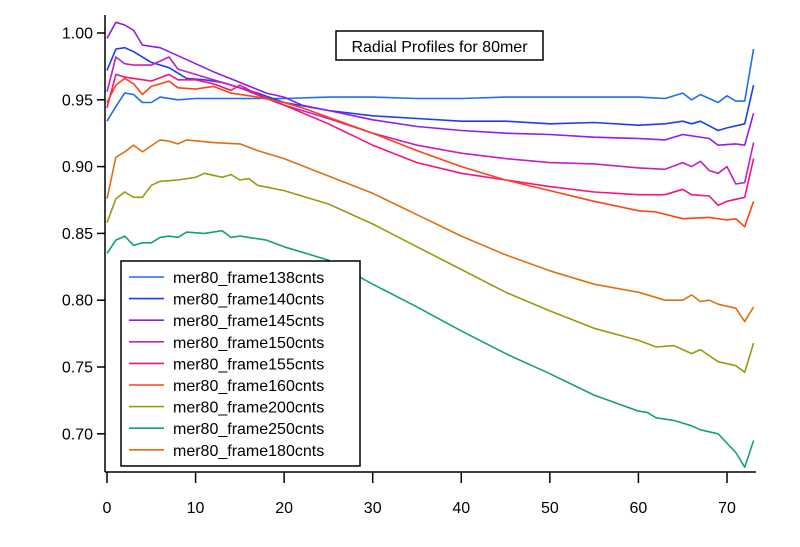 This screenshot has height=547, width=800. What do you see at coordinates (727, 508) in the screenshot?
I see `x-tick-label: 70` at bounding box center [727, 508].